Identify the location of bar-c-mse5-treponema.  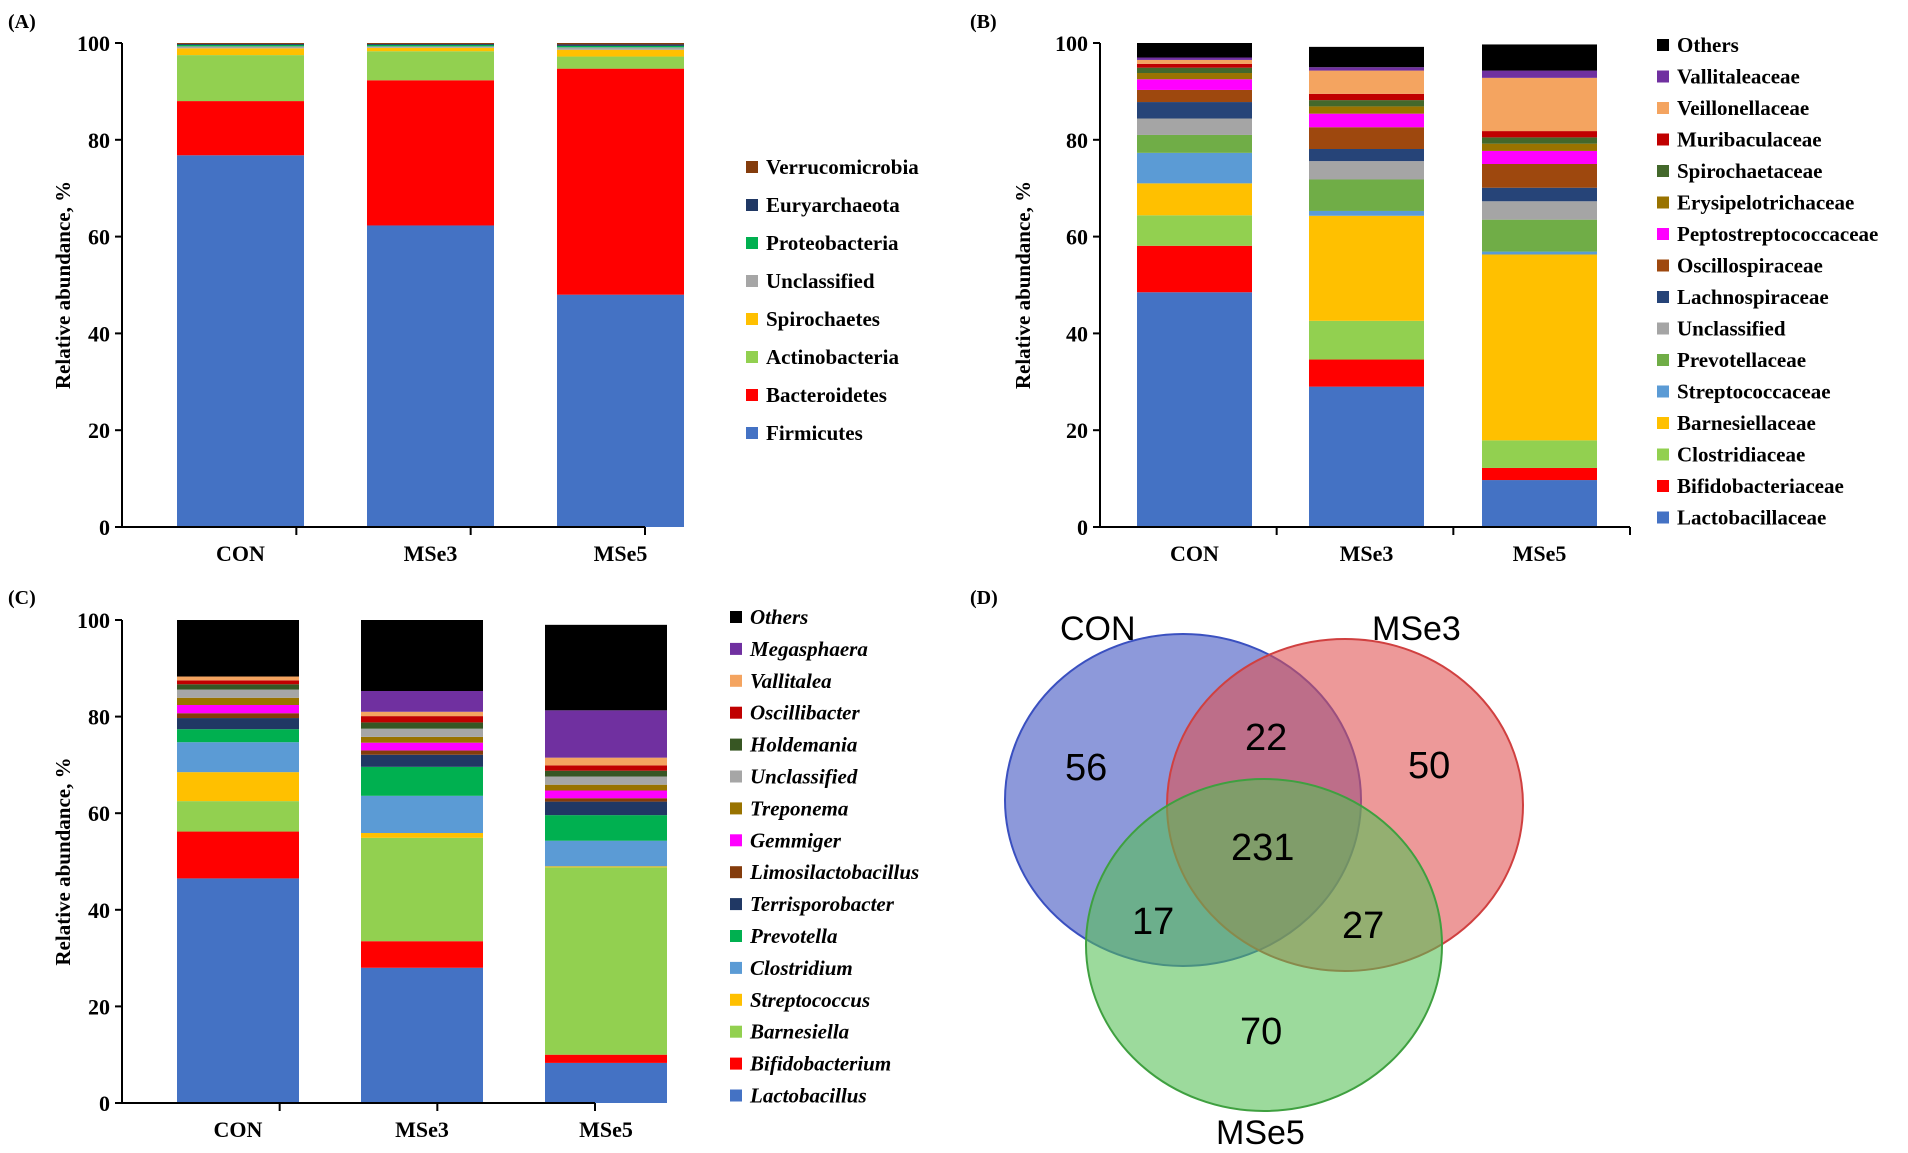
(606, 787).